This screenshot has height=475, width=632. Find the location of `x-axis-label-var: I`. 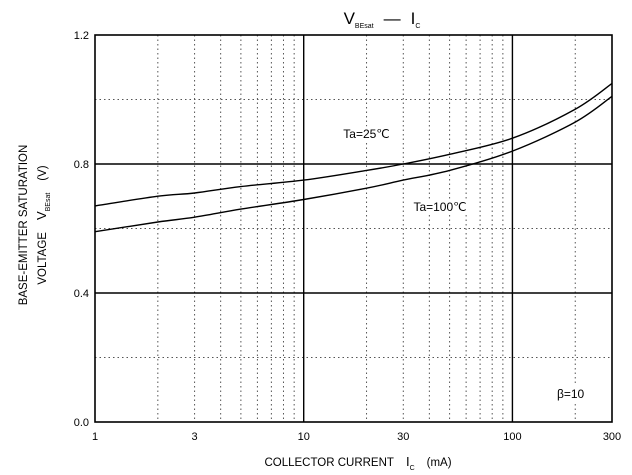

x-axis-label-var: I is located at coordinates (408, 461).